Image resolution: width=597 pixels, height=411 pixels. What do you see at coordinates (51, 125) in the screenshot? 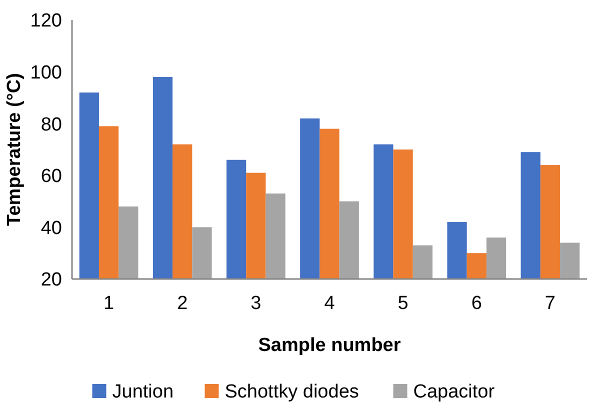
I see `y-tick-label: 80` at bounding box center [51, 125].